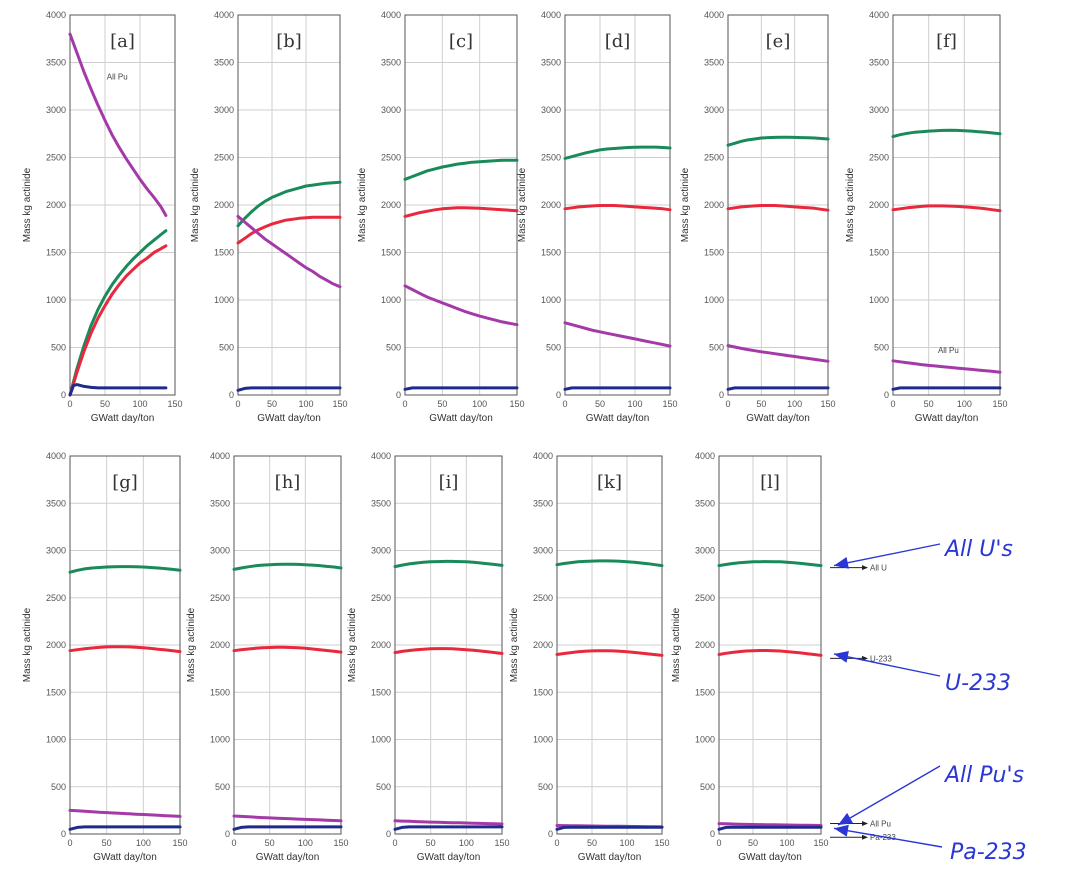 The image size is (1077, 873). What do you see at coordinates (288, 482) in the screenshot?
I see `panel-label: [h]` at bounding box center [288, 482].